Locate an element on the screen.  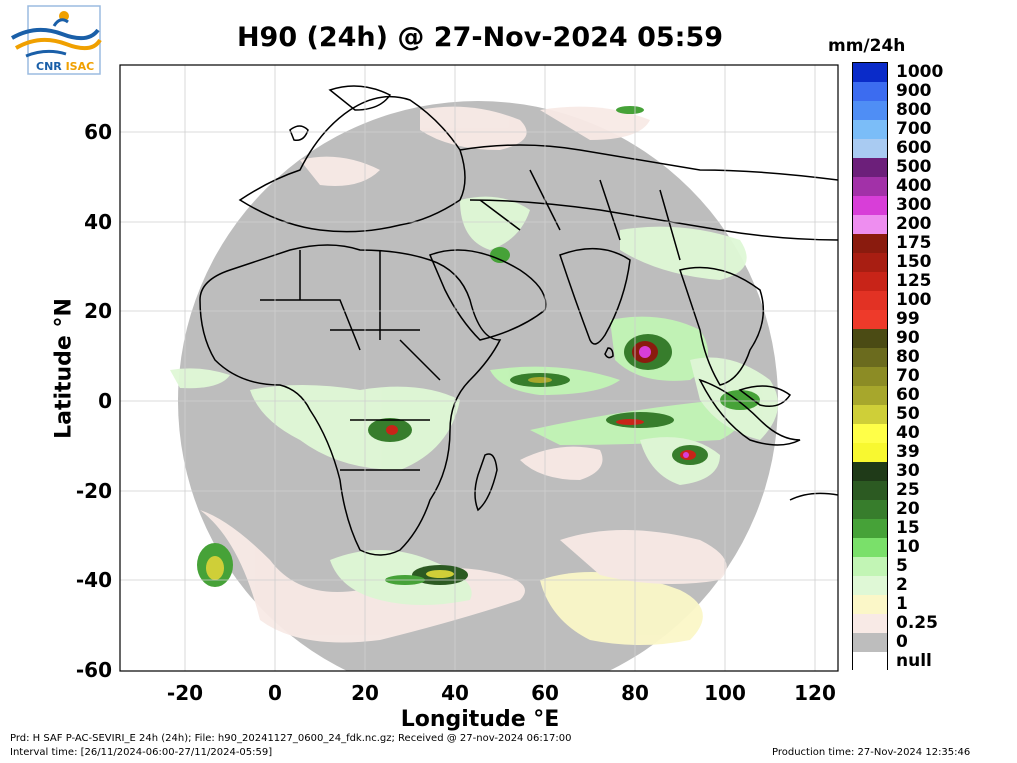
x-tick: 20 is located at coordinates (365, 693).